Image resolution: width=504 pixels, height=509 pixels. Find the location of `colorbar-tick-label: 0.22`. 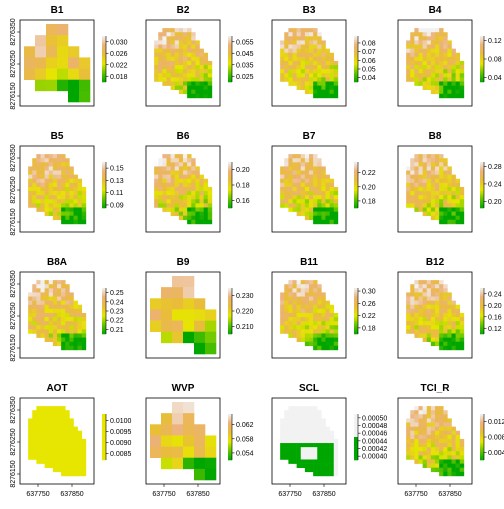

colorbar-tick-label: 0.22 is located at coordinates (369, 316).